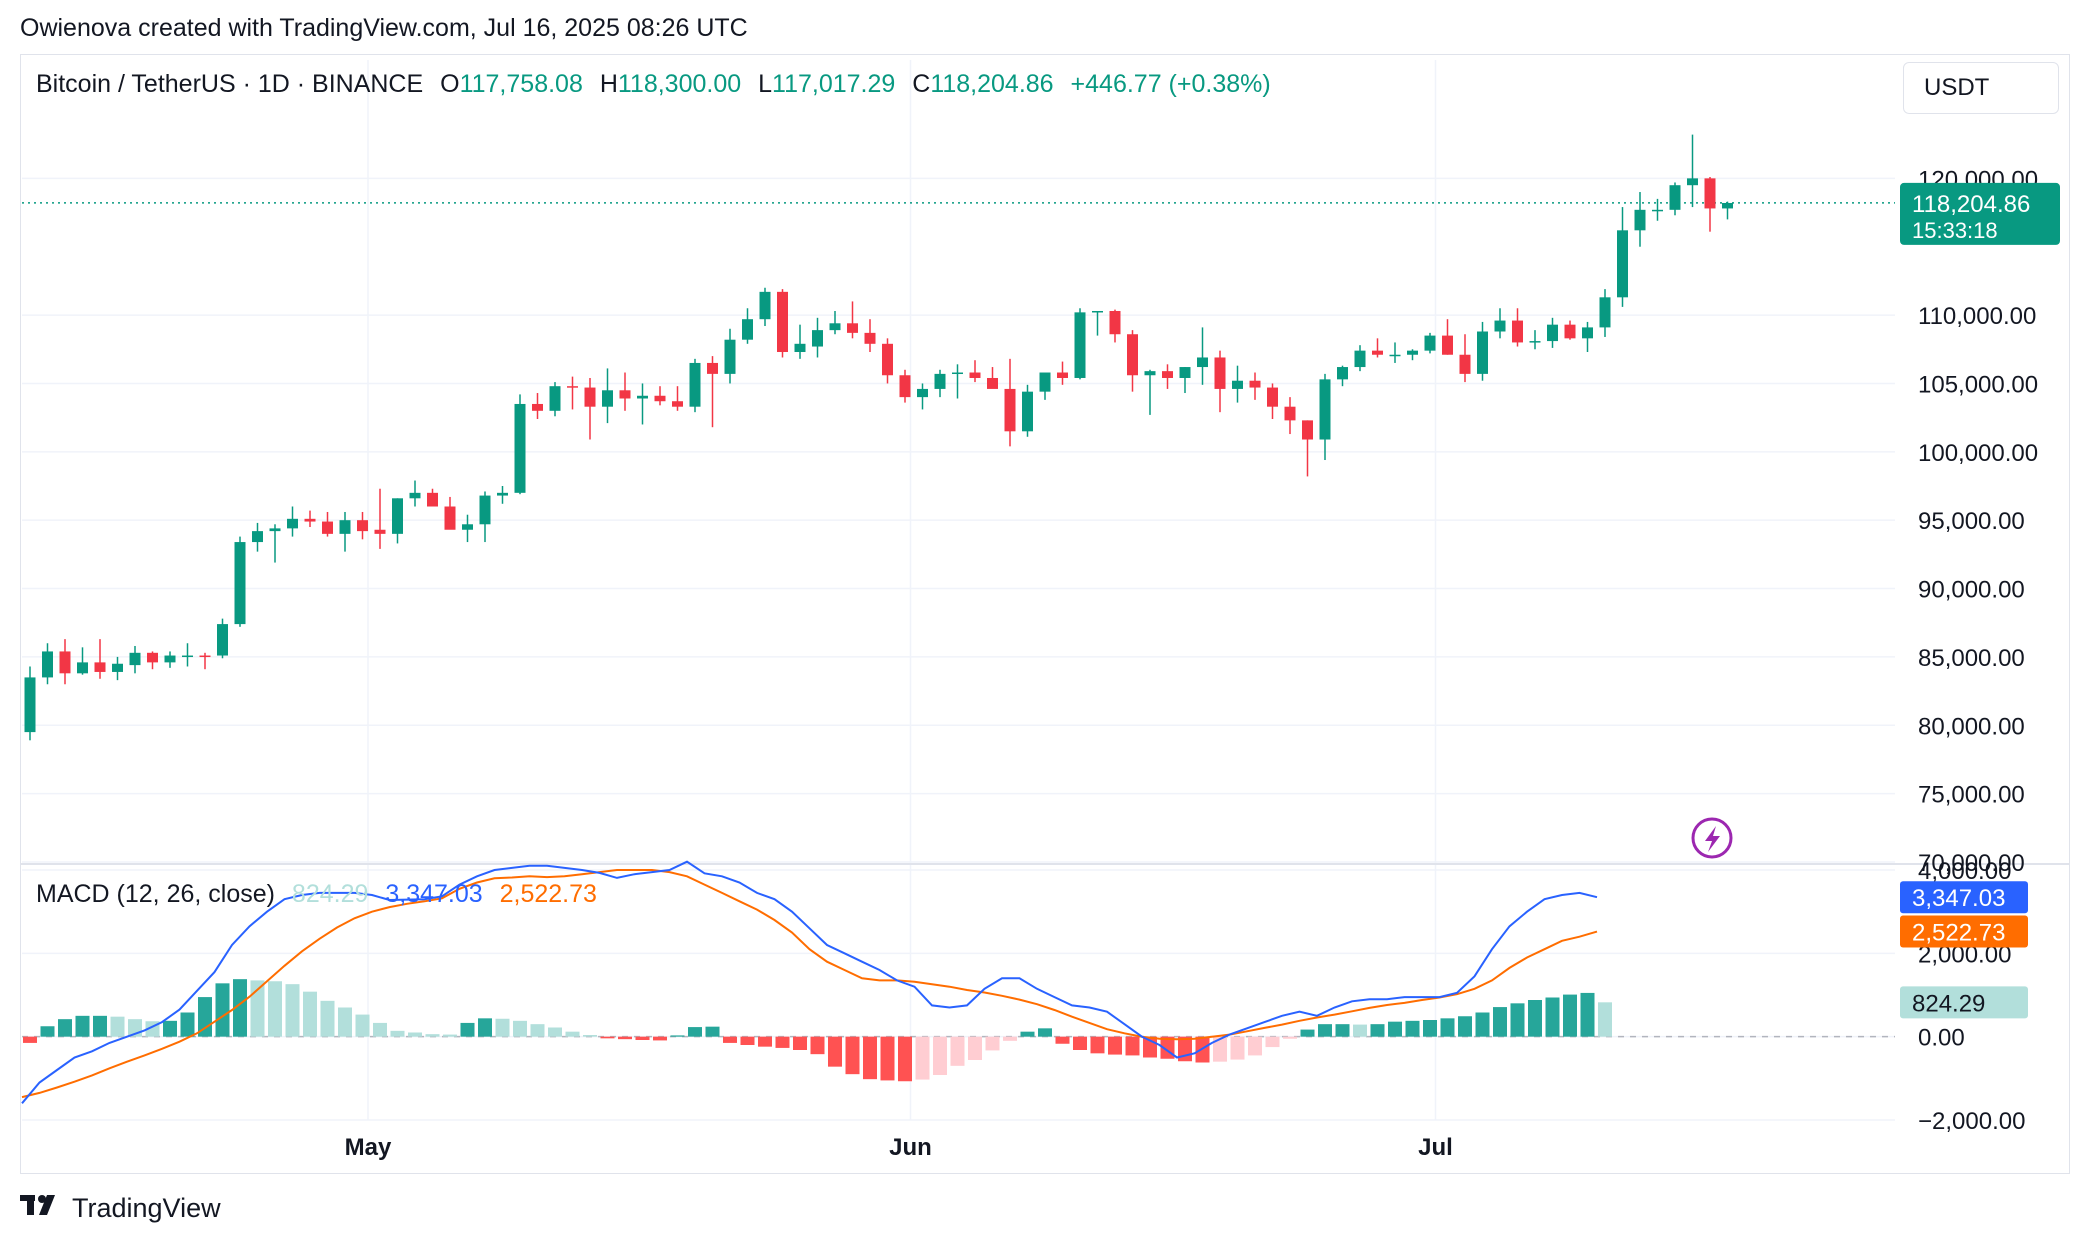  I want to click on tradingview-logo-icon, so click(42, 1208).